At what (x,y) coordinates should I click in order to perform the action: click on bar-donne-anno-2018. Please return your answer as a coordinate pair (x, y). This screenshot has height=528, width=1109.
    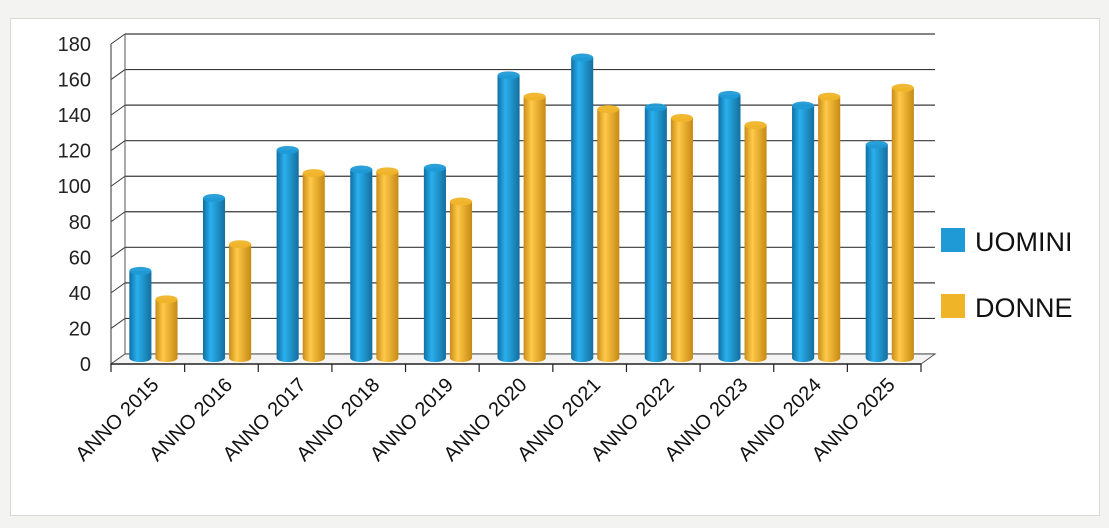
    Looking at the image, I should click on (387, 264).